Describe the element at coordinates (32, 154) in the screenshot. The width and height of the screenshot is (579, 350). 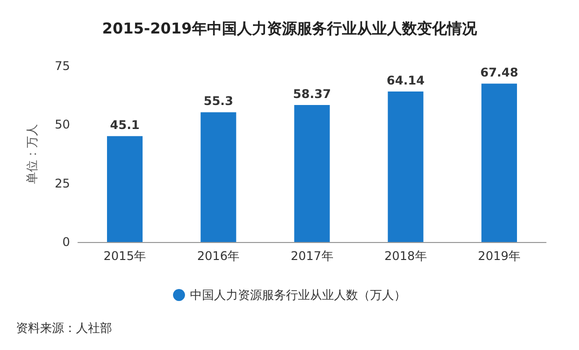
I see `y-axis-title: 单位：万人` at that location.